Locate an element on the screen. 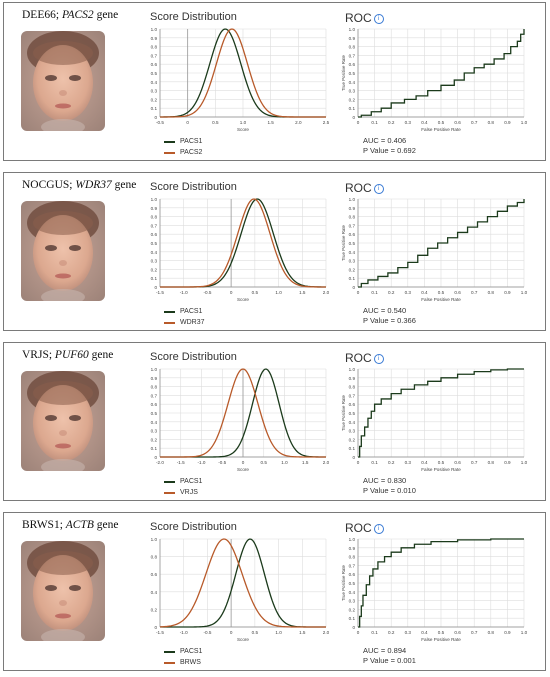 This screenshot has height=677, width=550. auc-line: AUC = 0.894 is located at coordinates (389, 651).